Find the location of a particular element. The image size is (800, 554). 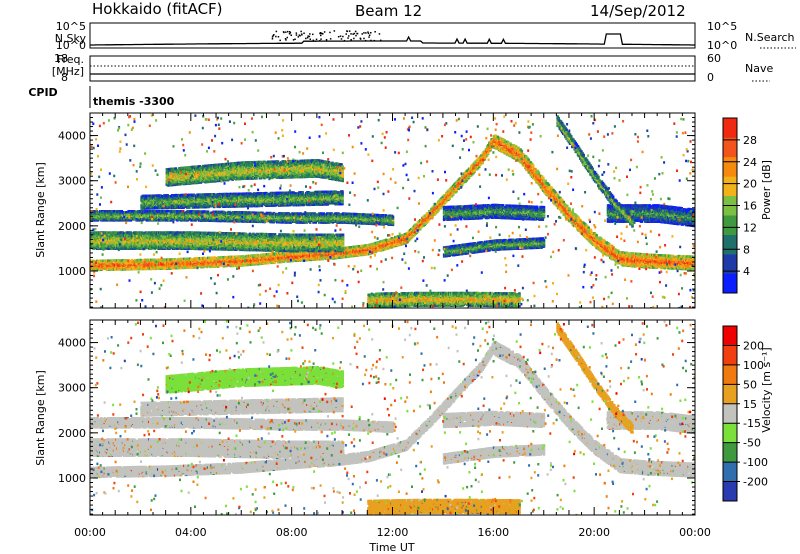

freq-label-line1: Freq. is located at coordinates (70, 59).